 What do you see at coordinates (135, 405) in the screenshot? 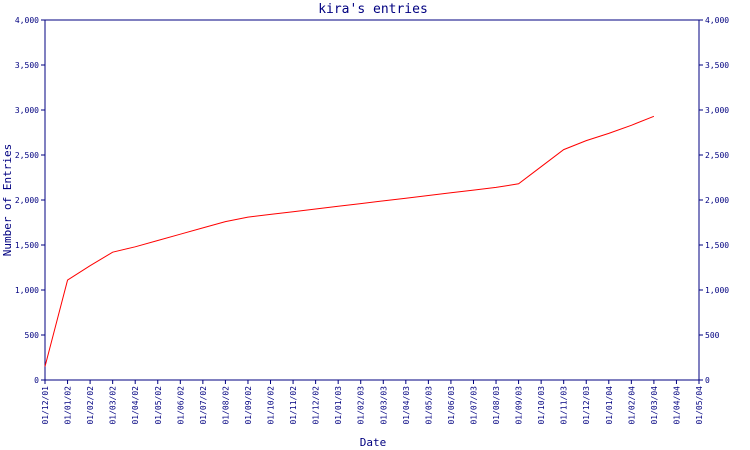
I see `x-tick-label: 01/04/02` at bounding box center [135, 405].